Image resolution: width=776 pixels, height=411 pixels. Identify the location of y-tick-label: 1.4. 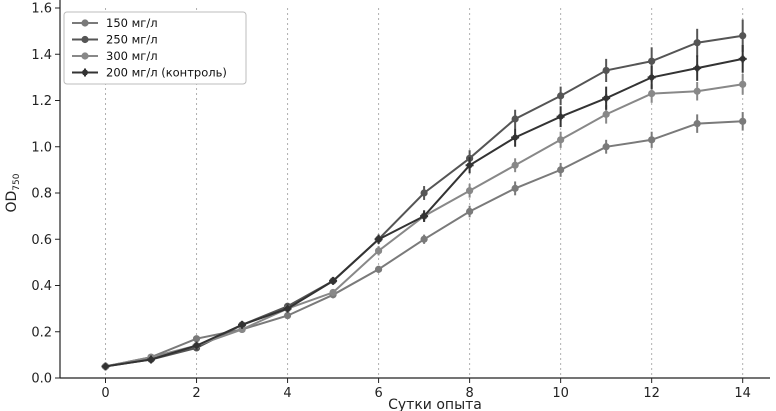
(41, 55).